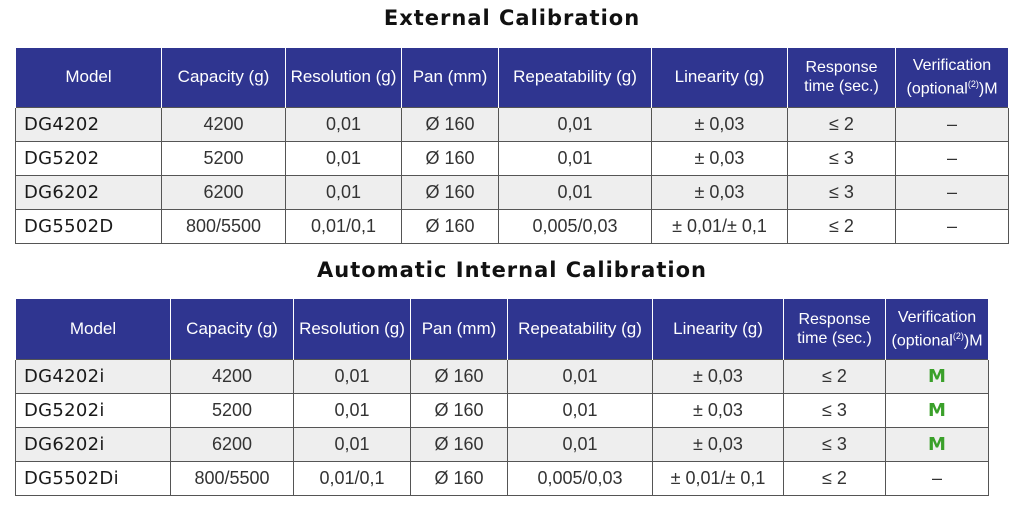  What do you see at coordinates (93, 444) in the screenshot?
I see `cell-model: DG6202i` at bounding box center [93, 444].